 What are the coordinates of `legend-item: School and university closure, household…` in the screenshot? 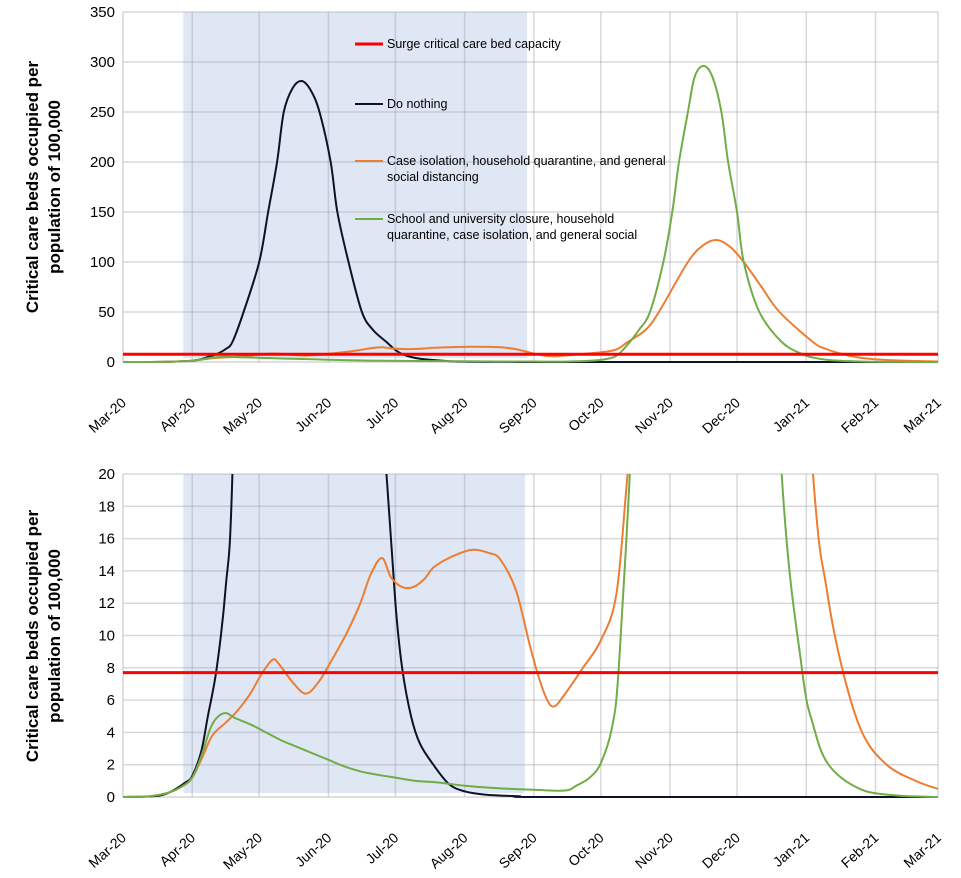 It's located at (496, 227).